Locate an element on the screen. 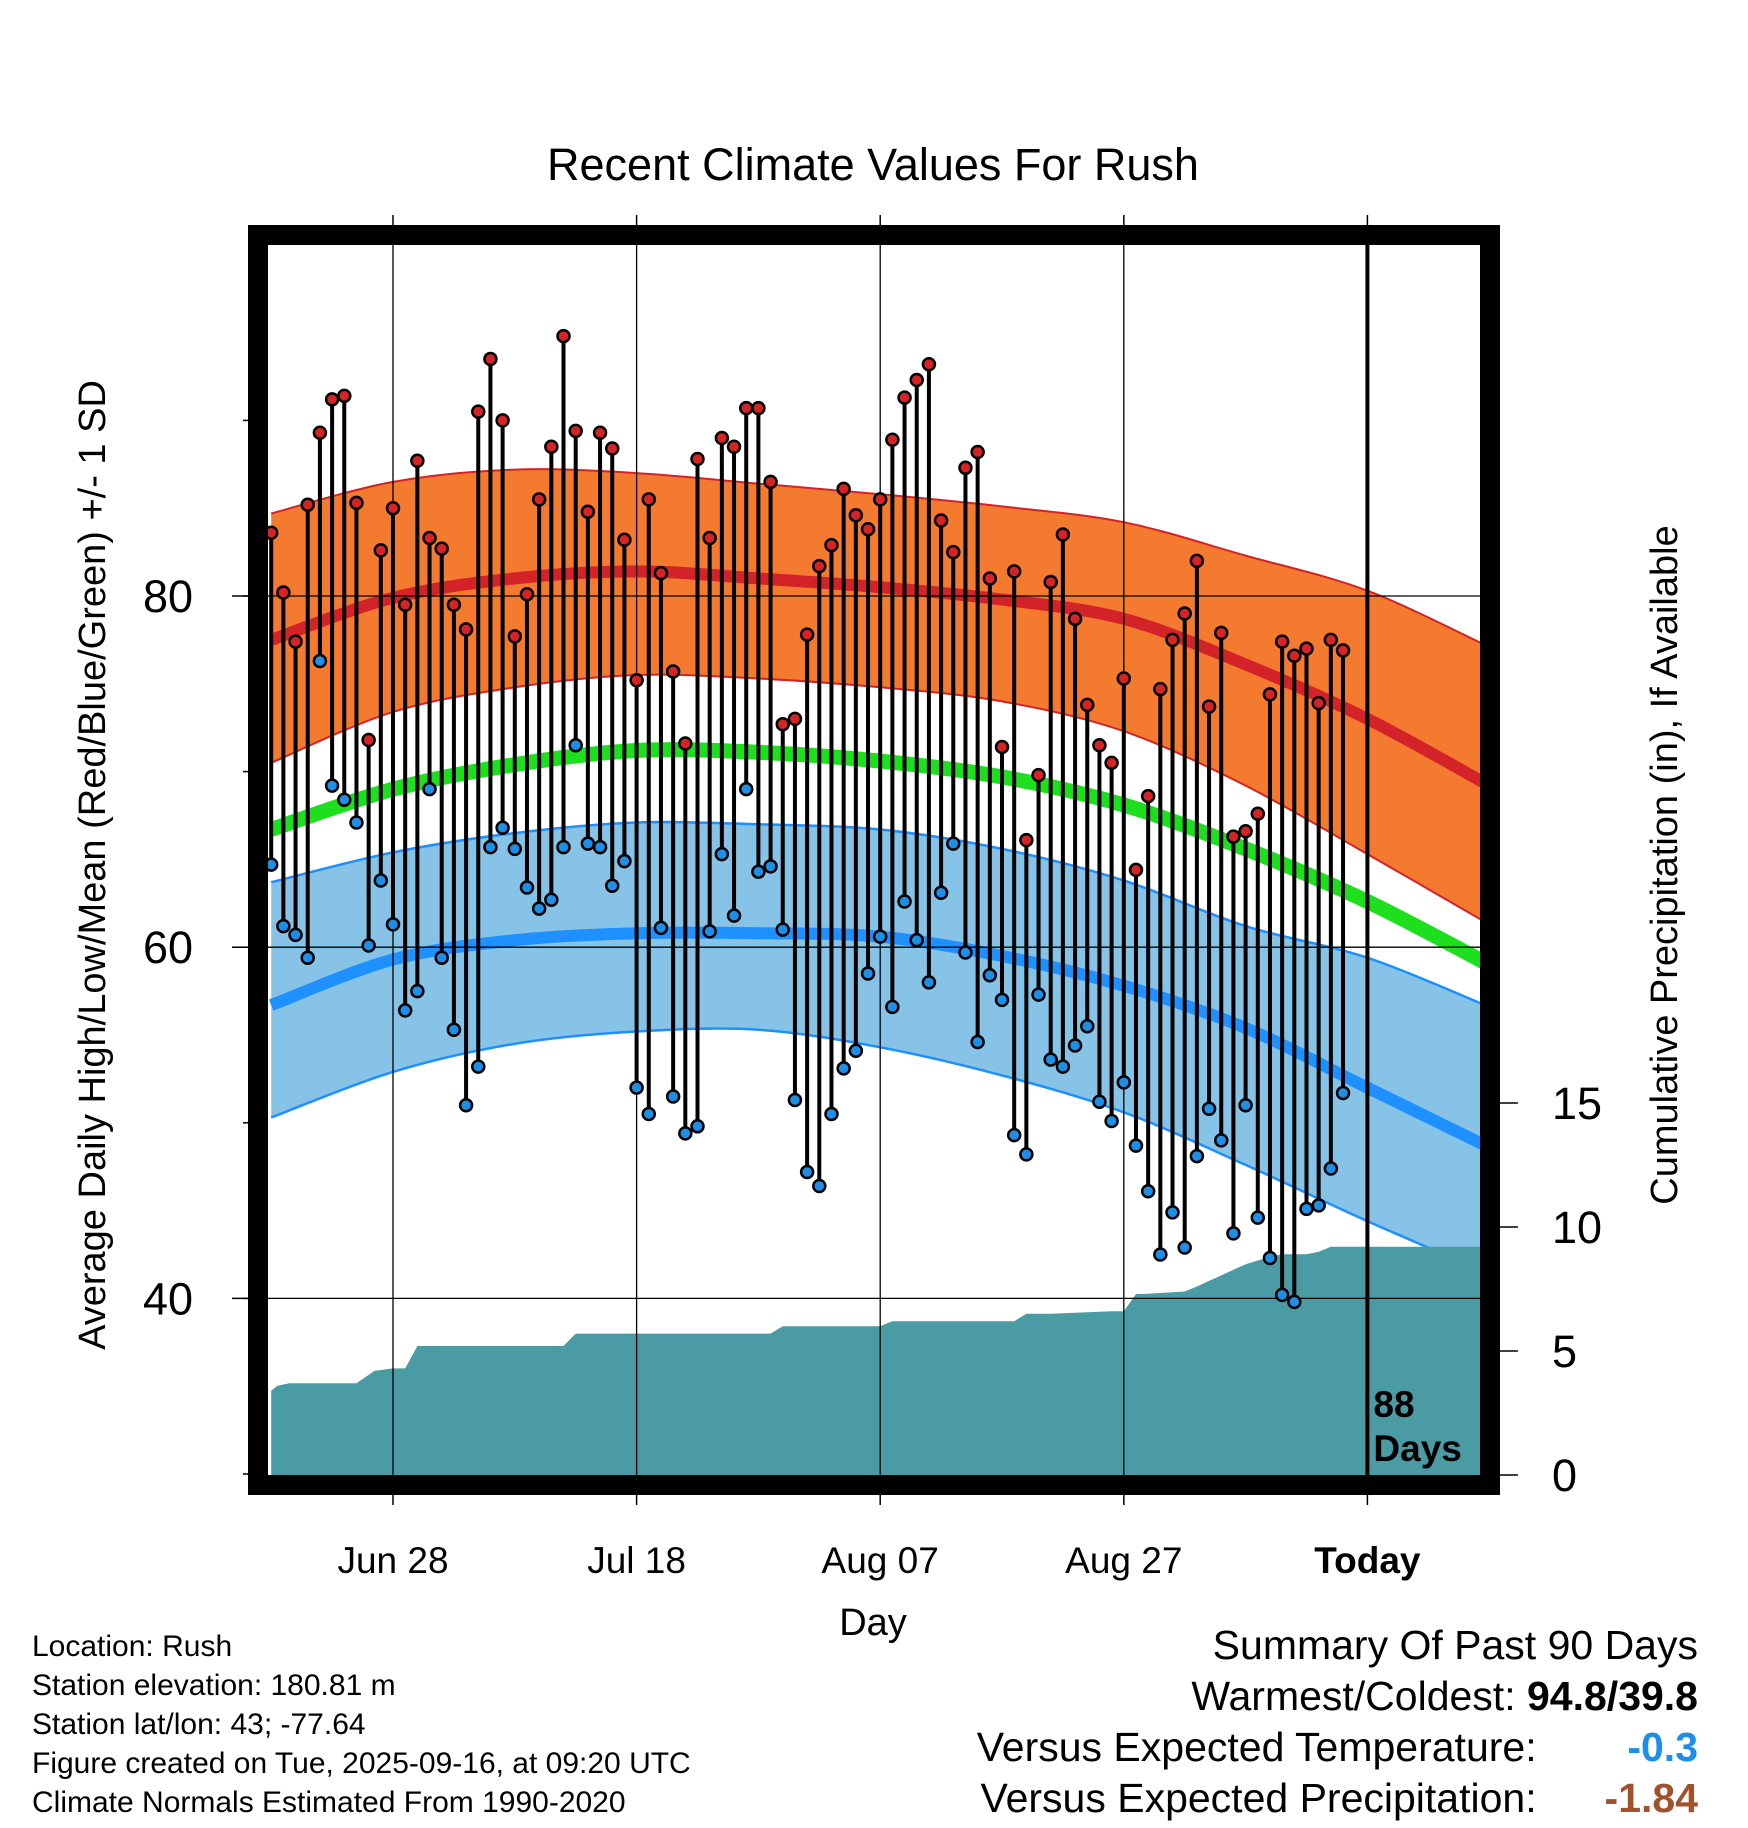  warmest-value: 94.8/39.8 is located at coordinates (1612, 1696).